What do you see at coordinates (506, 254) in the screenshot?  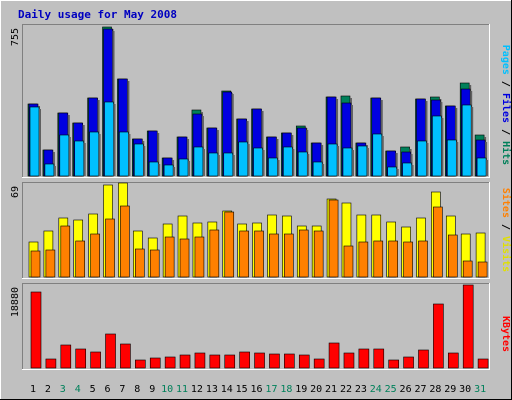 I see `legend-visits: Visits` at bounding box center [506, 254].